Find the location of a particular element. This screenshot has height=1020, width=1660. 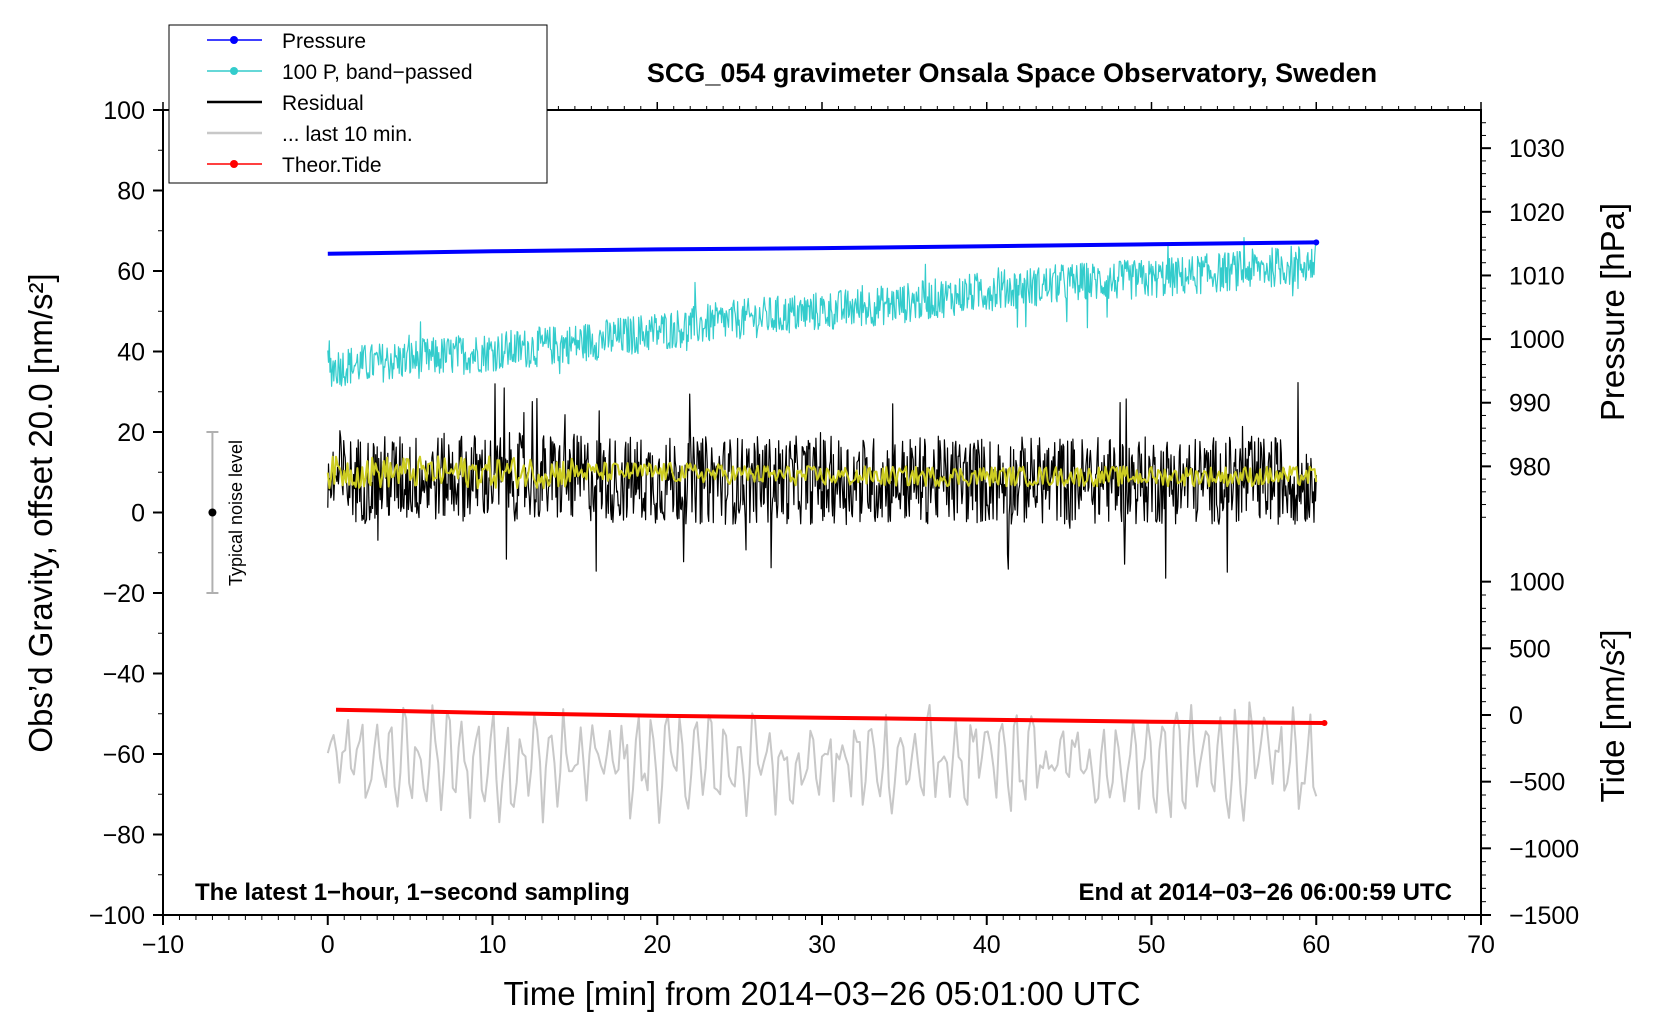

y-axis-title-tide: Tide [nm/s²] is located at coordinates (1612, 716).